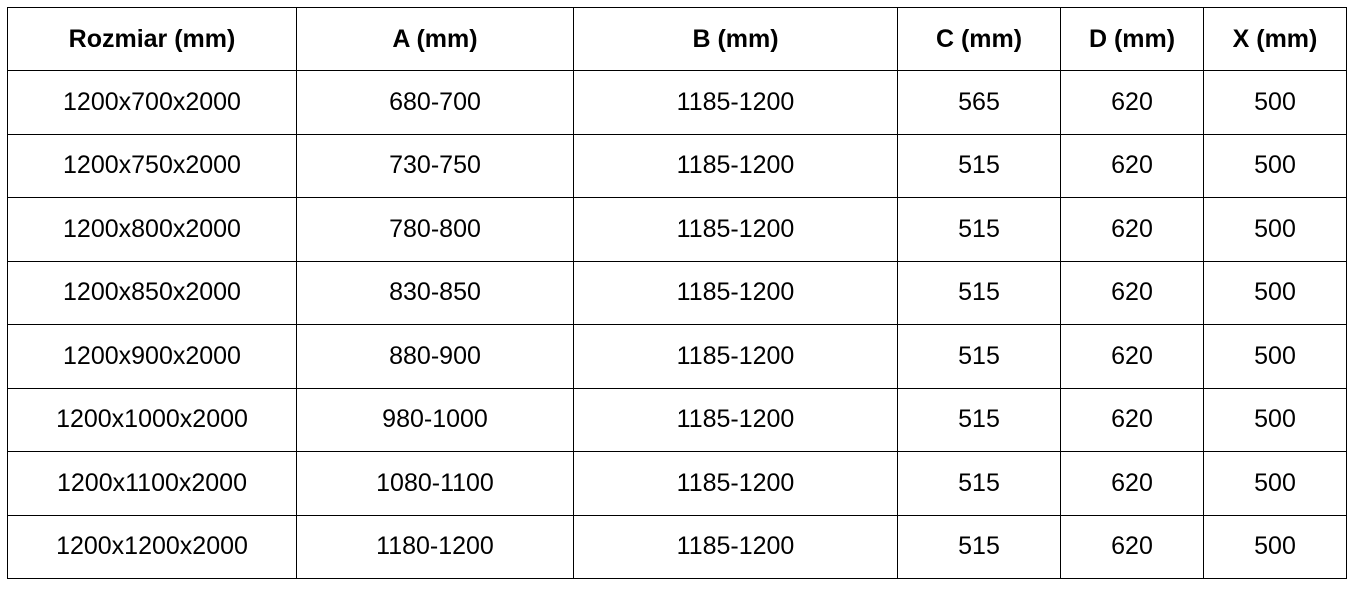  I want to click on cell-size: 1200x700x2000, so click(152, 102).